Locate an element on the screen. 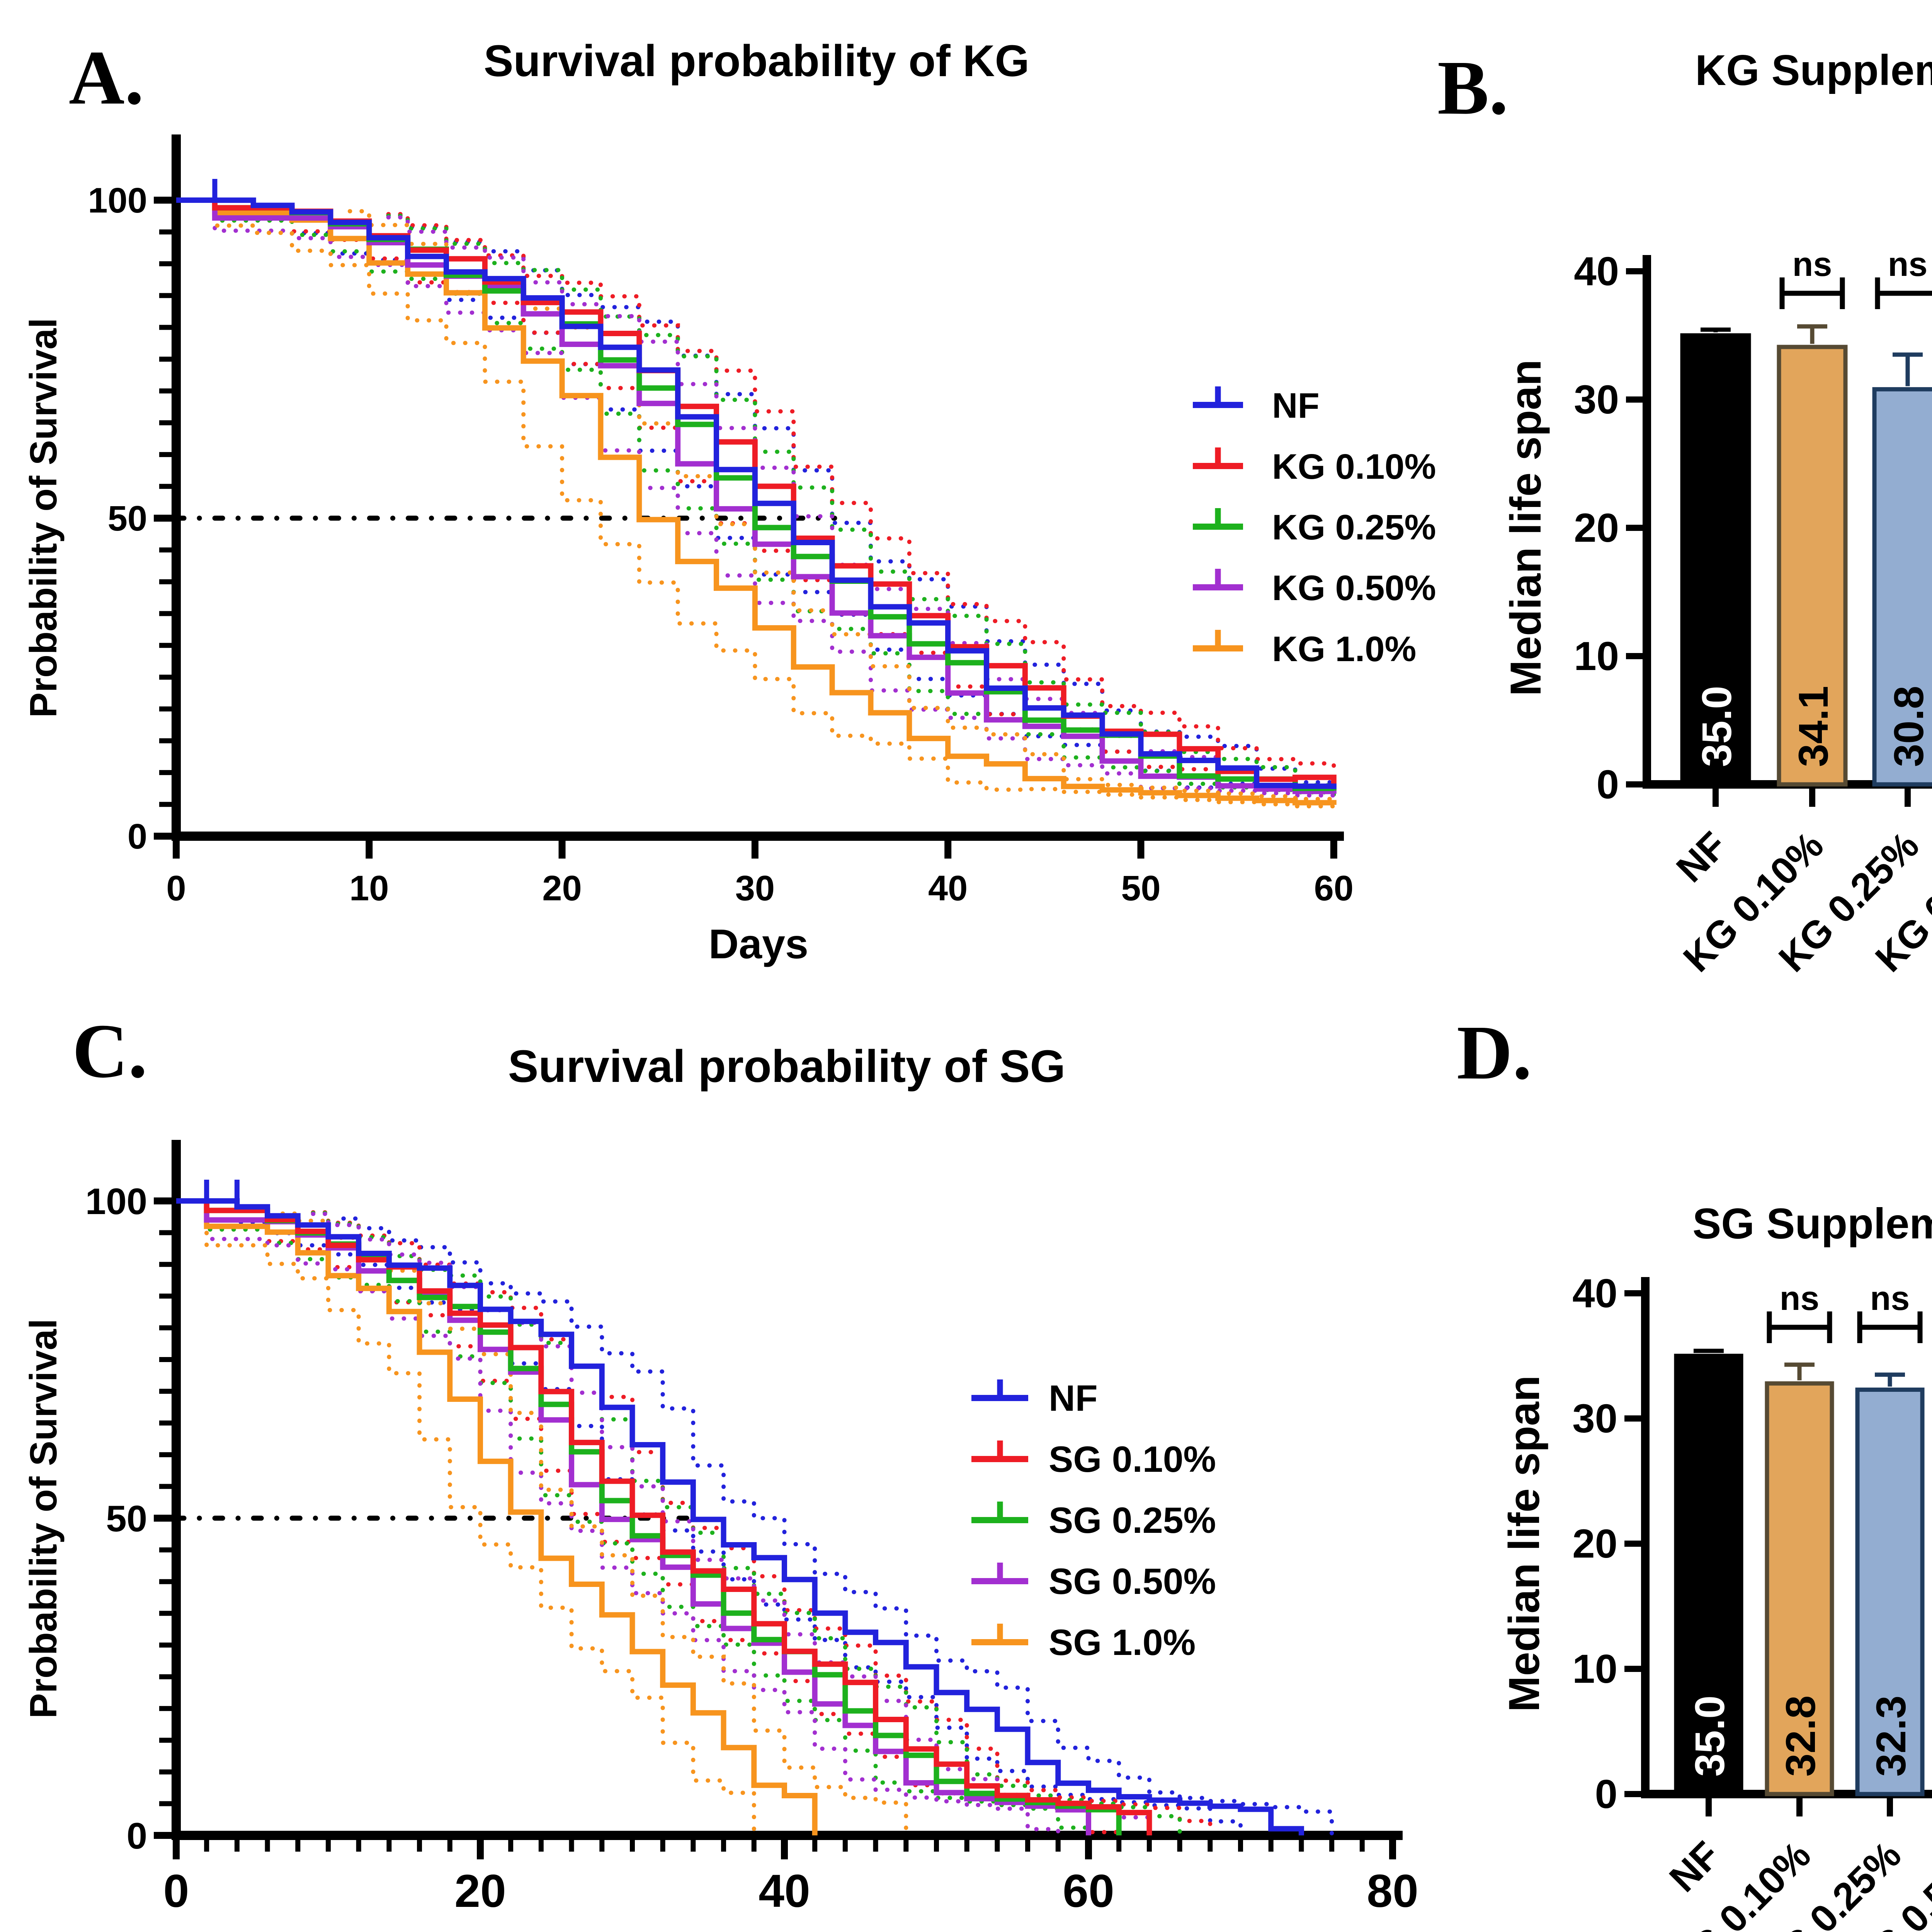 The width and height of the screenshot is (1932, 1932). svg-text: C. is located at coordinates (110, 1051).